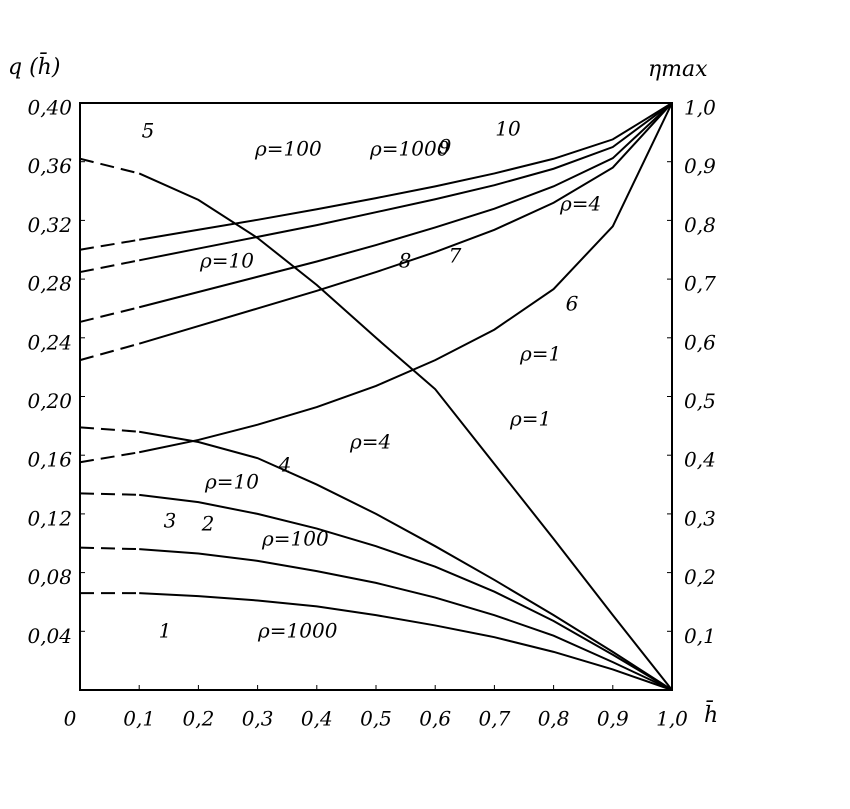  I want to click on y2-tick-label: 0,6, so click(700, 342).